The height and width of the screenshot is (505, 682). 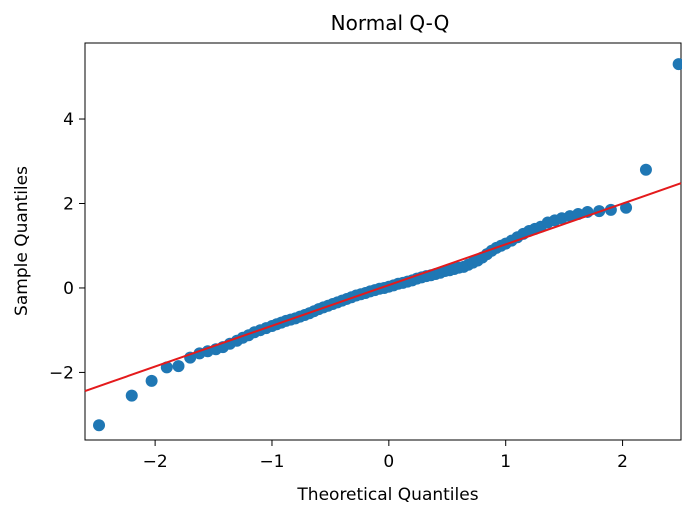 I want to click on y-tick-label: −2, so click(x=61, y=373).